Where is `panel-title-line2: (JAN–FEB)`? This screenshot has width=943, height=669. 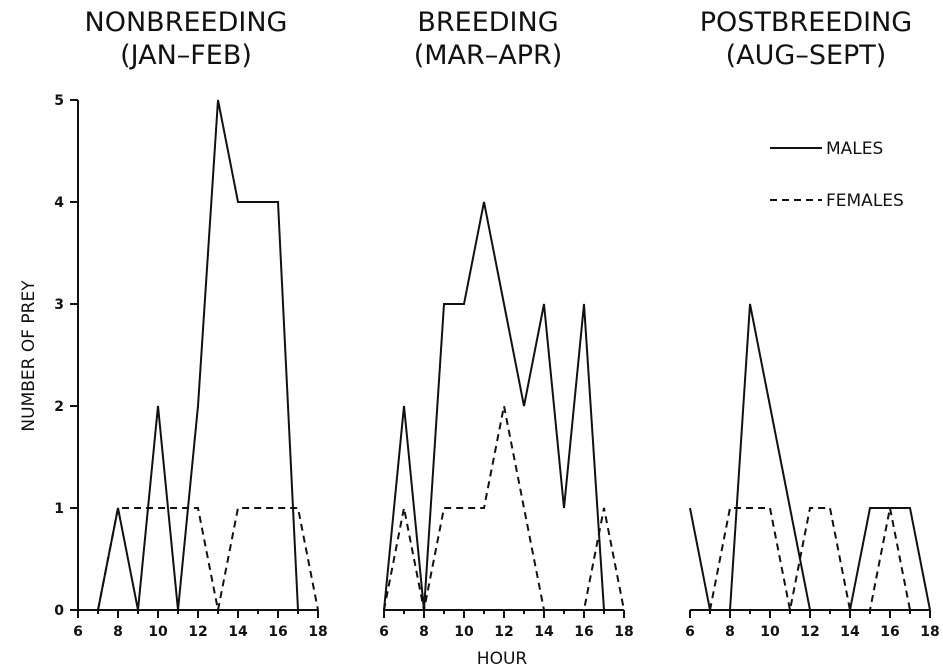
panel-title-line2: (JAN–FEB) is located at coordinates (186, 55).